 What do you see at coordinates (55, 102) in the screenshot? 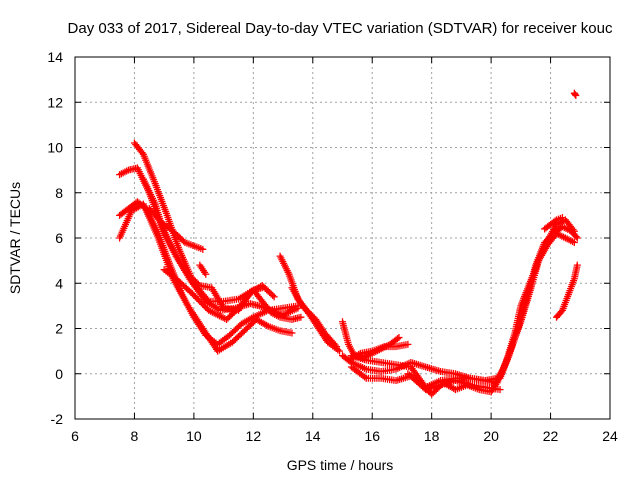
I see `y-tick-label: 12` at bounding box center [55, 102].